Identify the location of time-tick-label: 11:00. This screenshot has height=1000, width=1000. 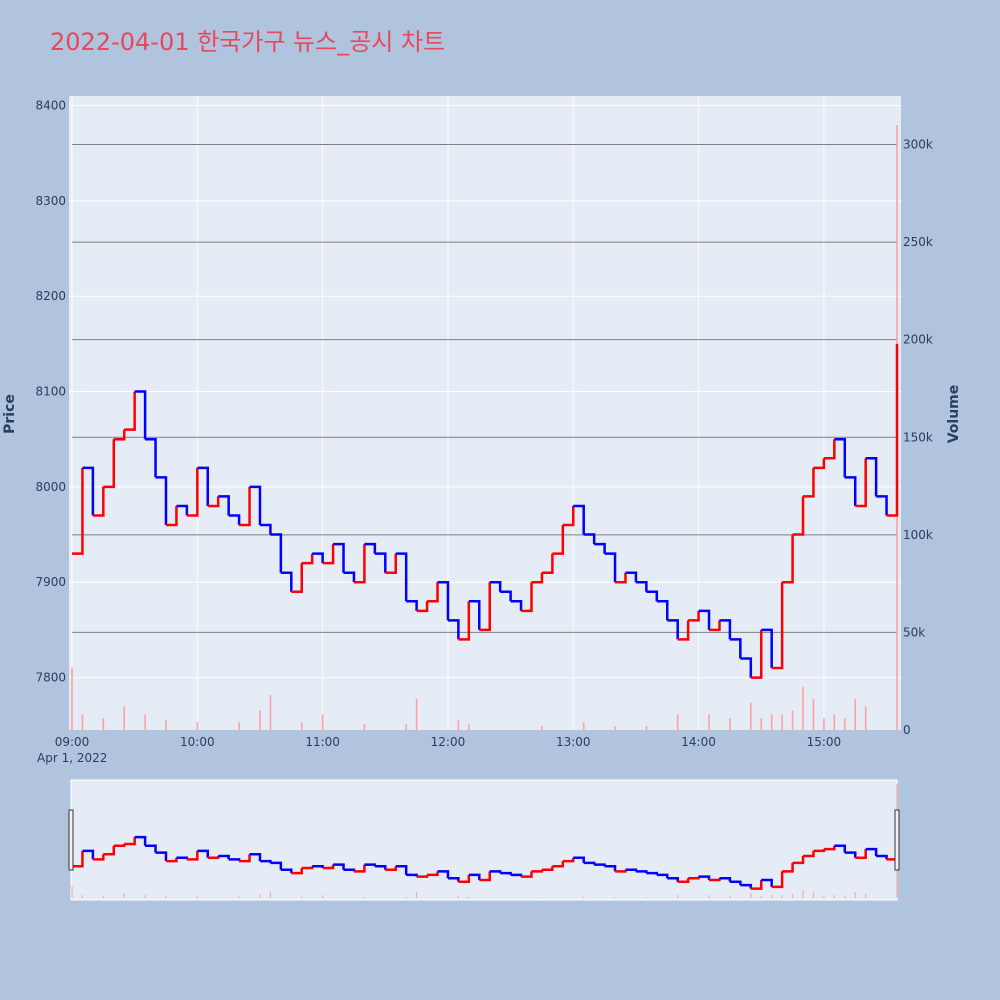
(322, 742).